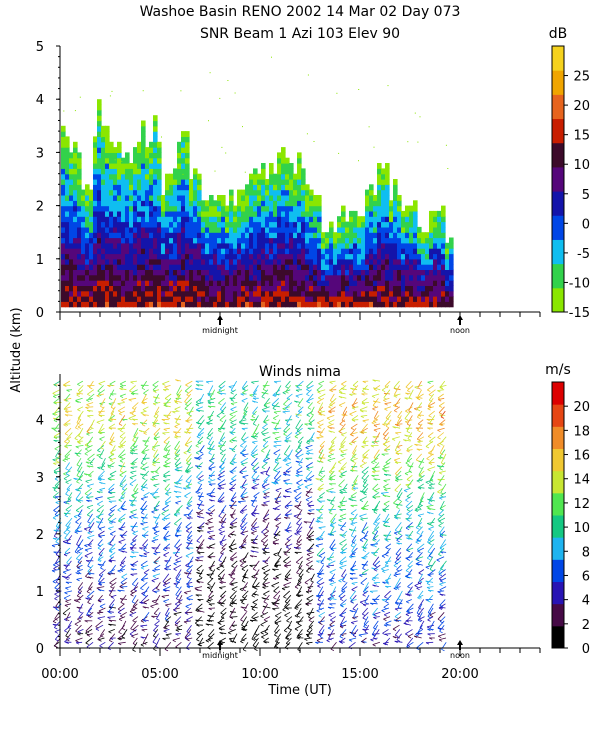  I want to click on snr-colorbar-label: 25, so click(581, 77).